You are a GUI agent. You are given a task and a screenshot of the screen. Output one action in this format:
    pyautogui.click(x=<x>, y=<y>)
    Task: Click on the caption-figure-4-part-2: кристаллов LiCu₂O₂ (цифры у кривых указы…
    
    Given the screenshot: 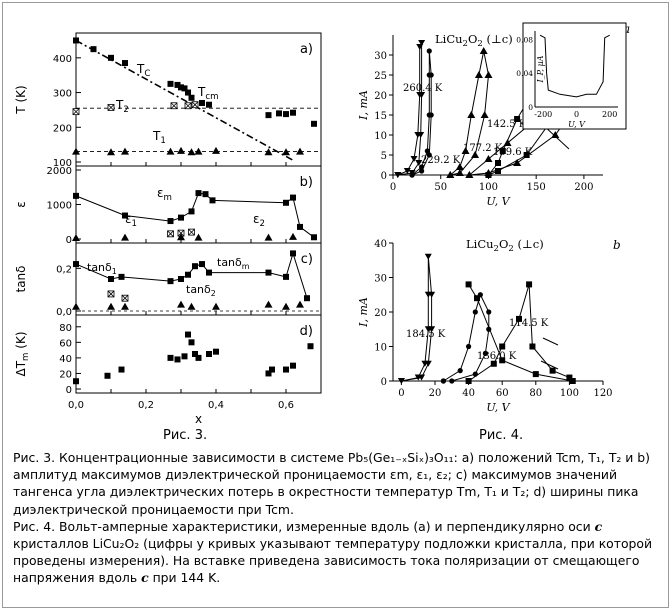 What is the action you would take?
    pyautogui.click(x=333, y=561)
    